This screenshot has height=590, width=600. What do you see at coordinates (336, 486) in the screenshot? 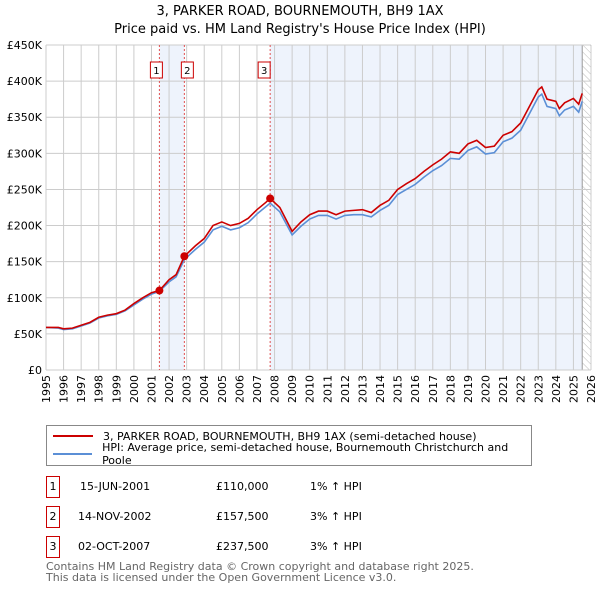
I see `transaction-hpi: 1% ↑ HPI` at bounding box center [336, 486].